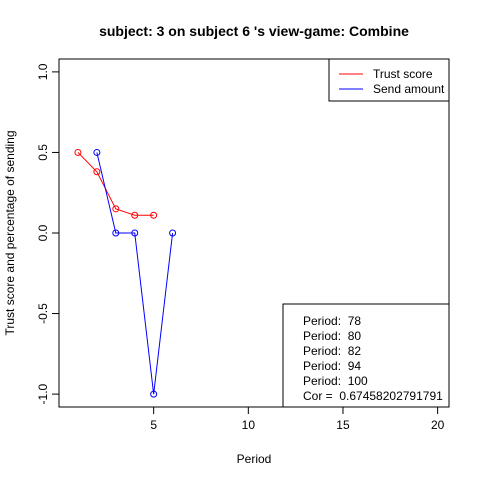 Image resolution: width=480 pixels, height=480 pixels. What do you see at coordinates (43, 152) in the screenshot?
I see `y-tick-label: 0.5` at bounding box center [43, 152].